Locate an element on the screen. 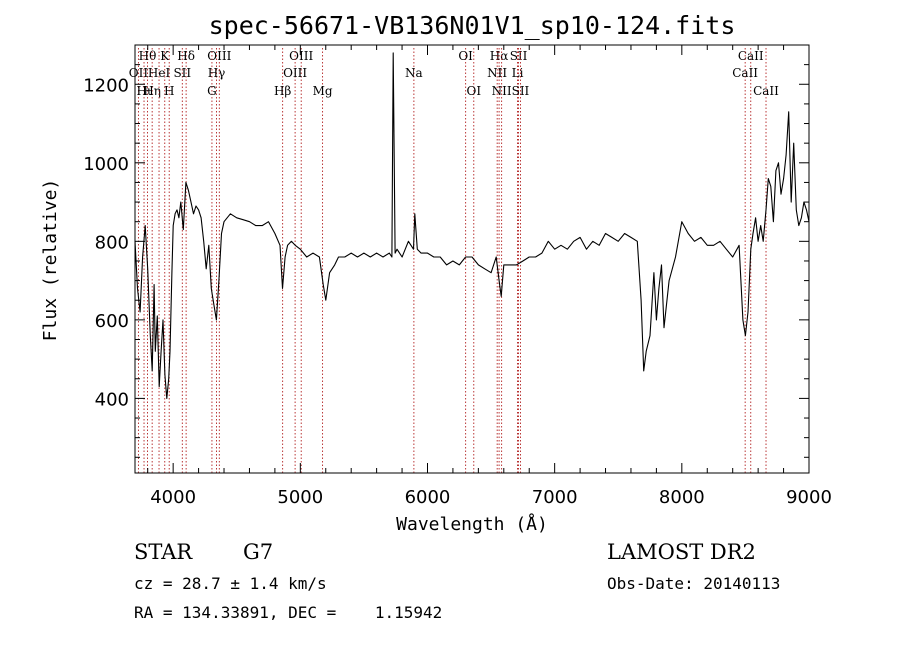 This screenshot has width=900, height=649. x-tick-label: 7000 is located at coordinates (555, 497).